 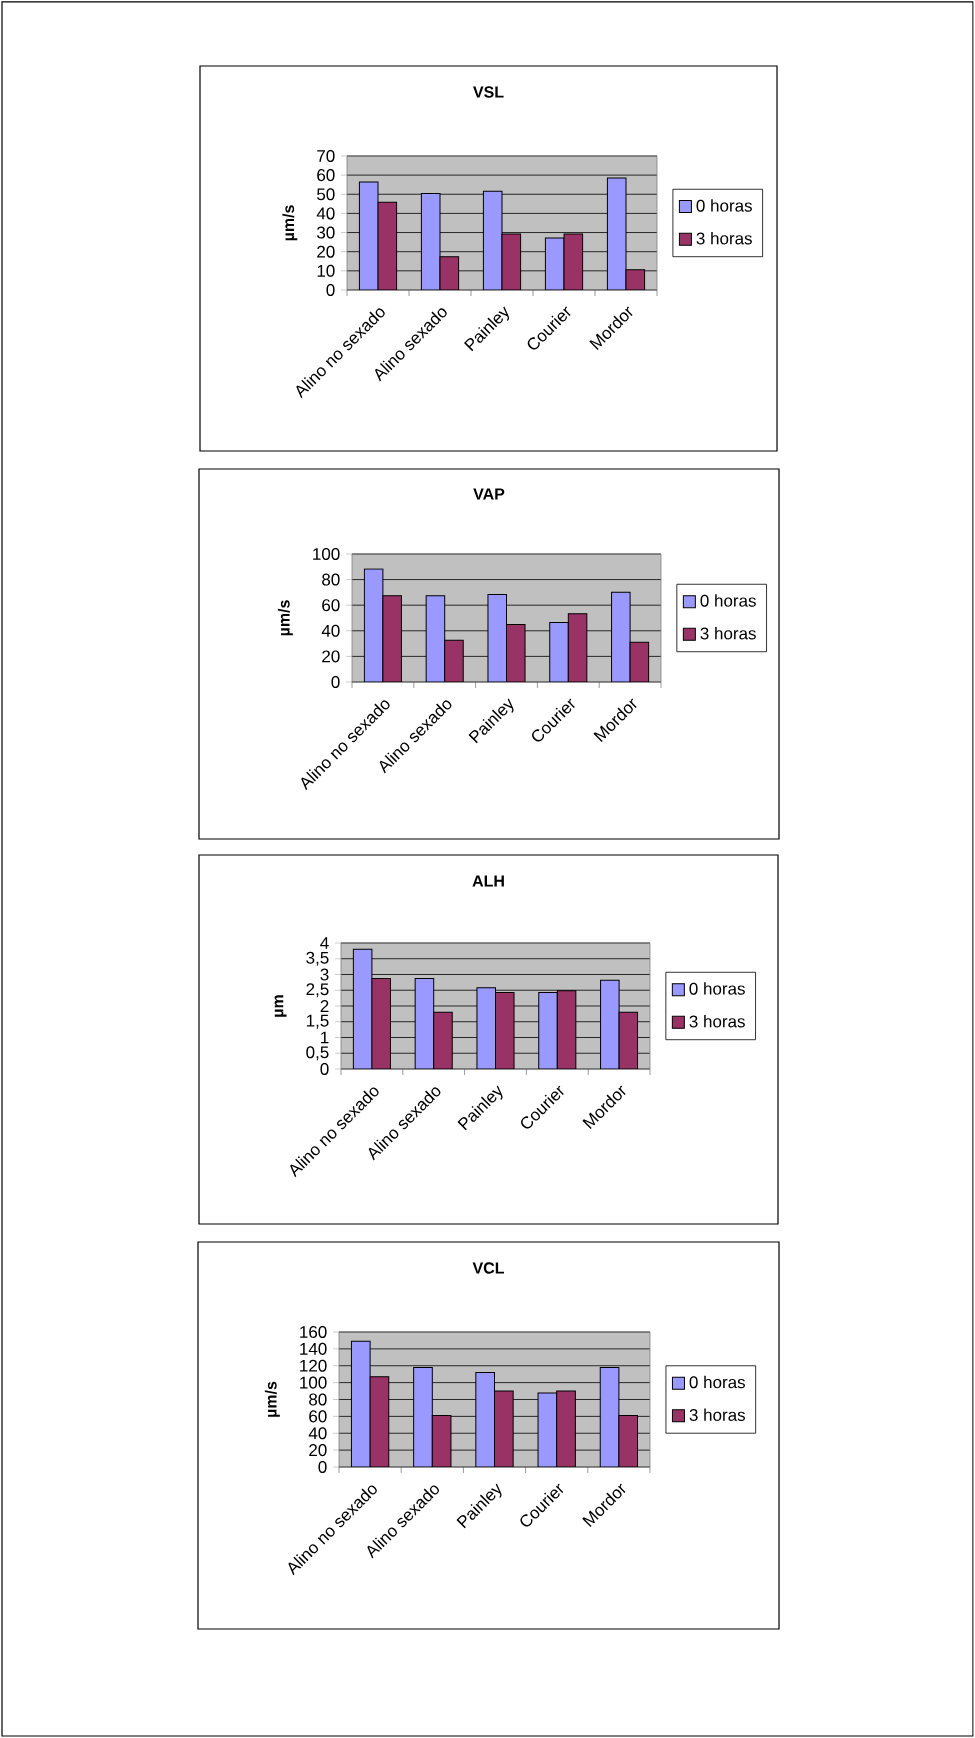 I want to click on y-tick-label: 0,5, so click(x=317, y=1053).